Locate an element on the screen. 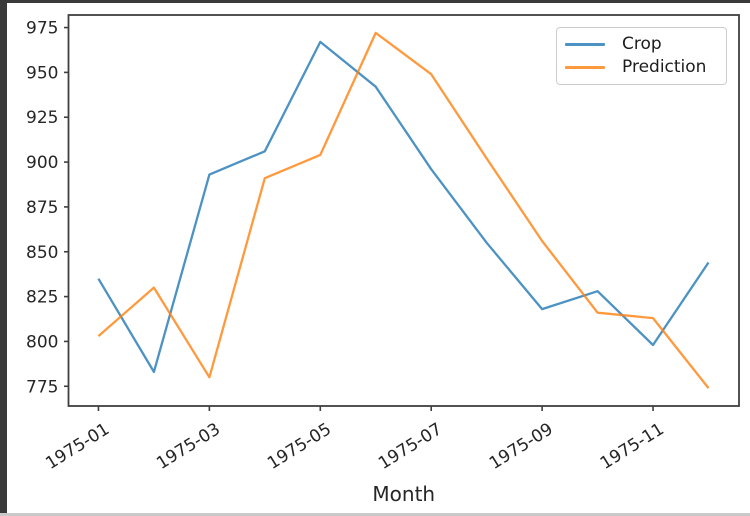 This screenshot has height=516, width=750. legend-label-crop: Crop is located at coordinates (642, 44).